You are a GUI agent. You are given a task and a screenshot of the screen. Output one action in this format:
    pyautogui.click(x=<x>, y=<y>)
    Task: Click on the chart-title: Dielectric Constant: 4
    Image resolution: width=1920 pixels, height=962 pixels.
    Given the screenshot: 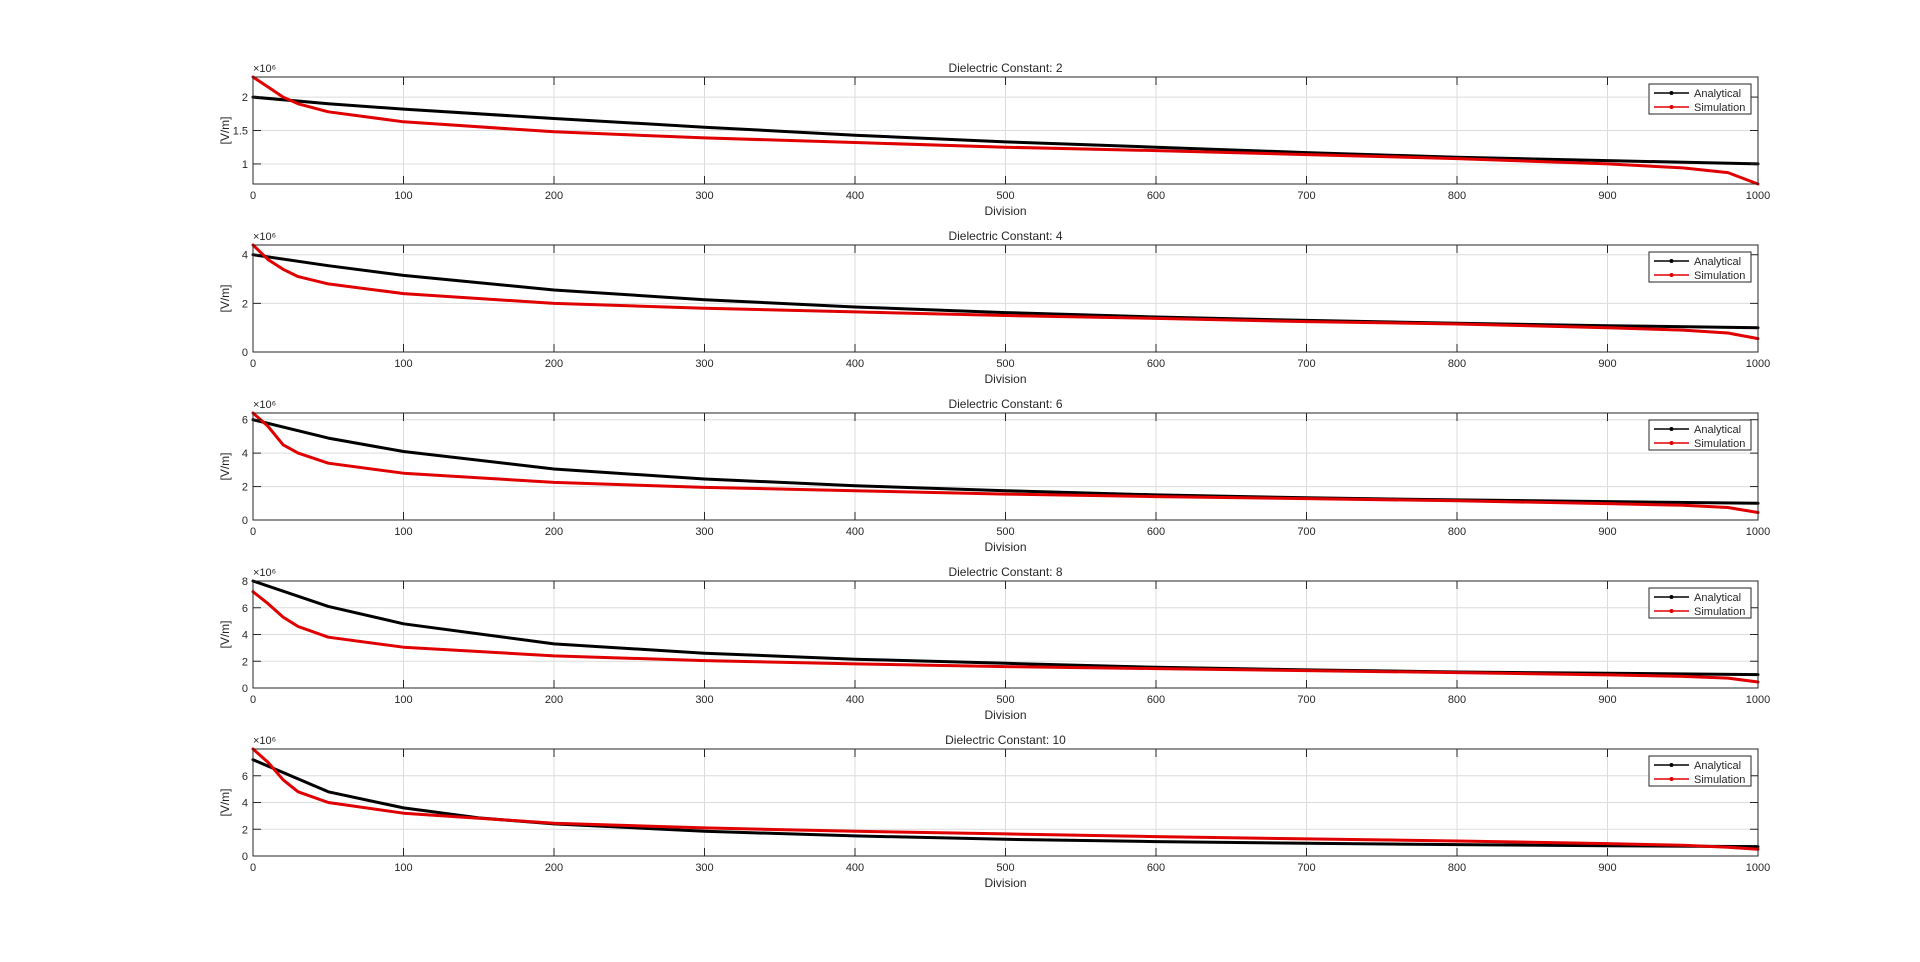 What is the action you would take?
    pyautogui.click(x=1005, y=236)
    